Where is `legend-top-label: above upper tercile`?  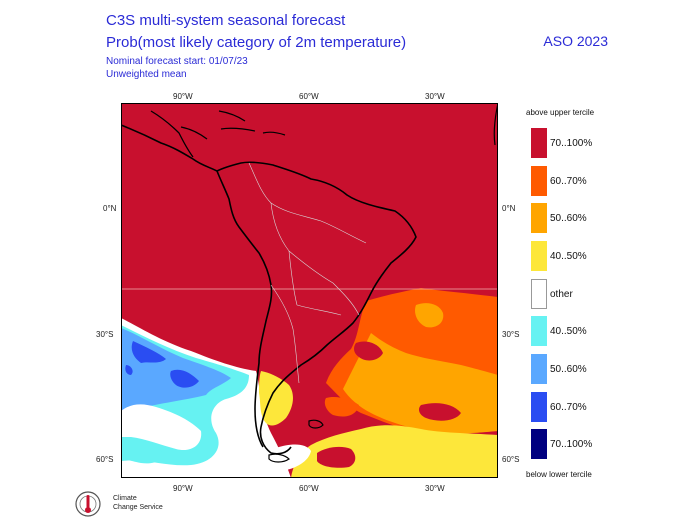 legend-top-label: above upper tercile is located at coordinates (560, 112).